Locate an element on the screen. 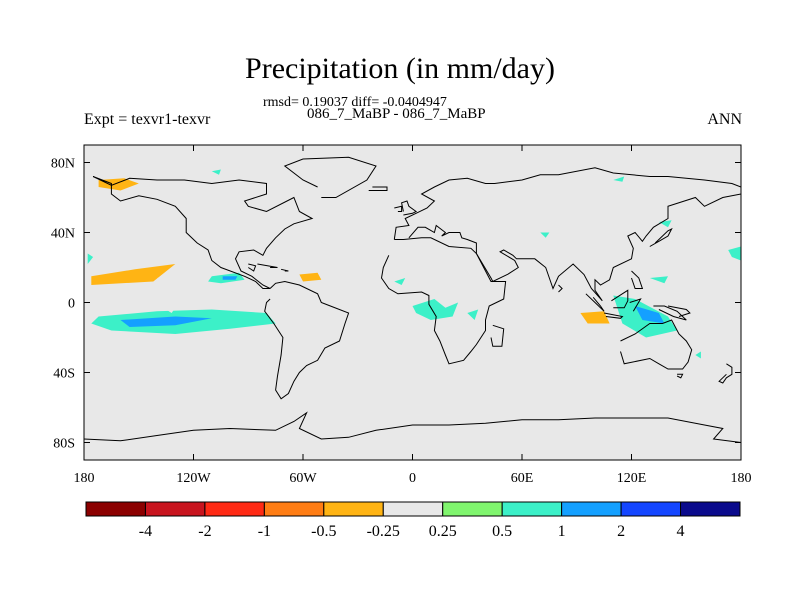 Image resolution: width=800 pixels, height=600 pixels. x-tick-label-4: 60E is located at coordinates (522, 478).